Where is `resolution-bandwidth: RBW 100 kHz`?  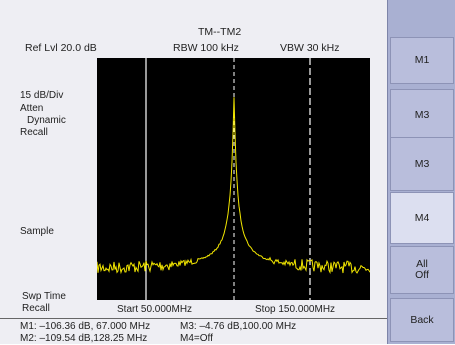
resolution-bandwidth: RBW 100 kHz is located at coordinates (206, 48).